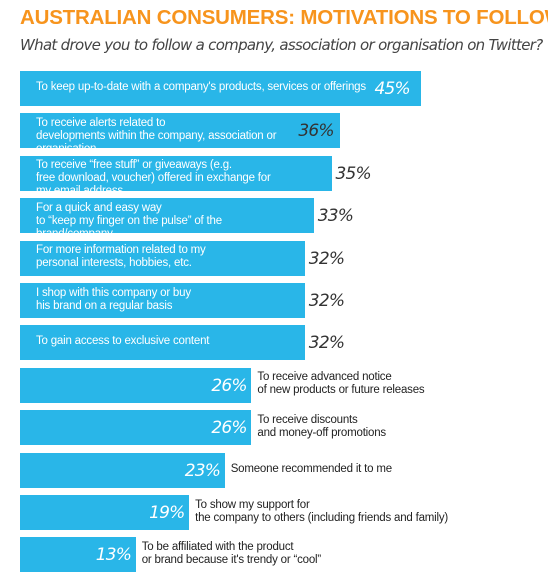 The width and height of the screenshot is (548, 580). Describe the element at coordinates (123, 341) in the screenshot. I see `bar-label-7: To gain access to exclusive content` at that location.